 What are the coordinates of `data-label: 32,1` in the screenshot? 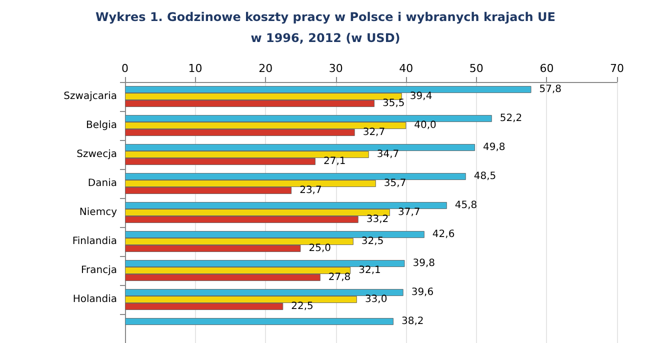 It's located at (369, 270).